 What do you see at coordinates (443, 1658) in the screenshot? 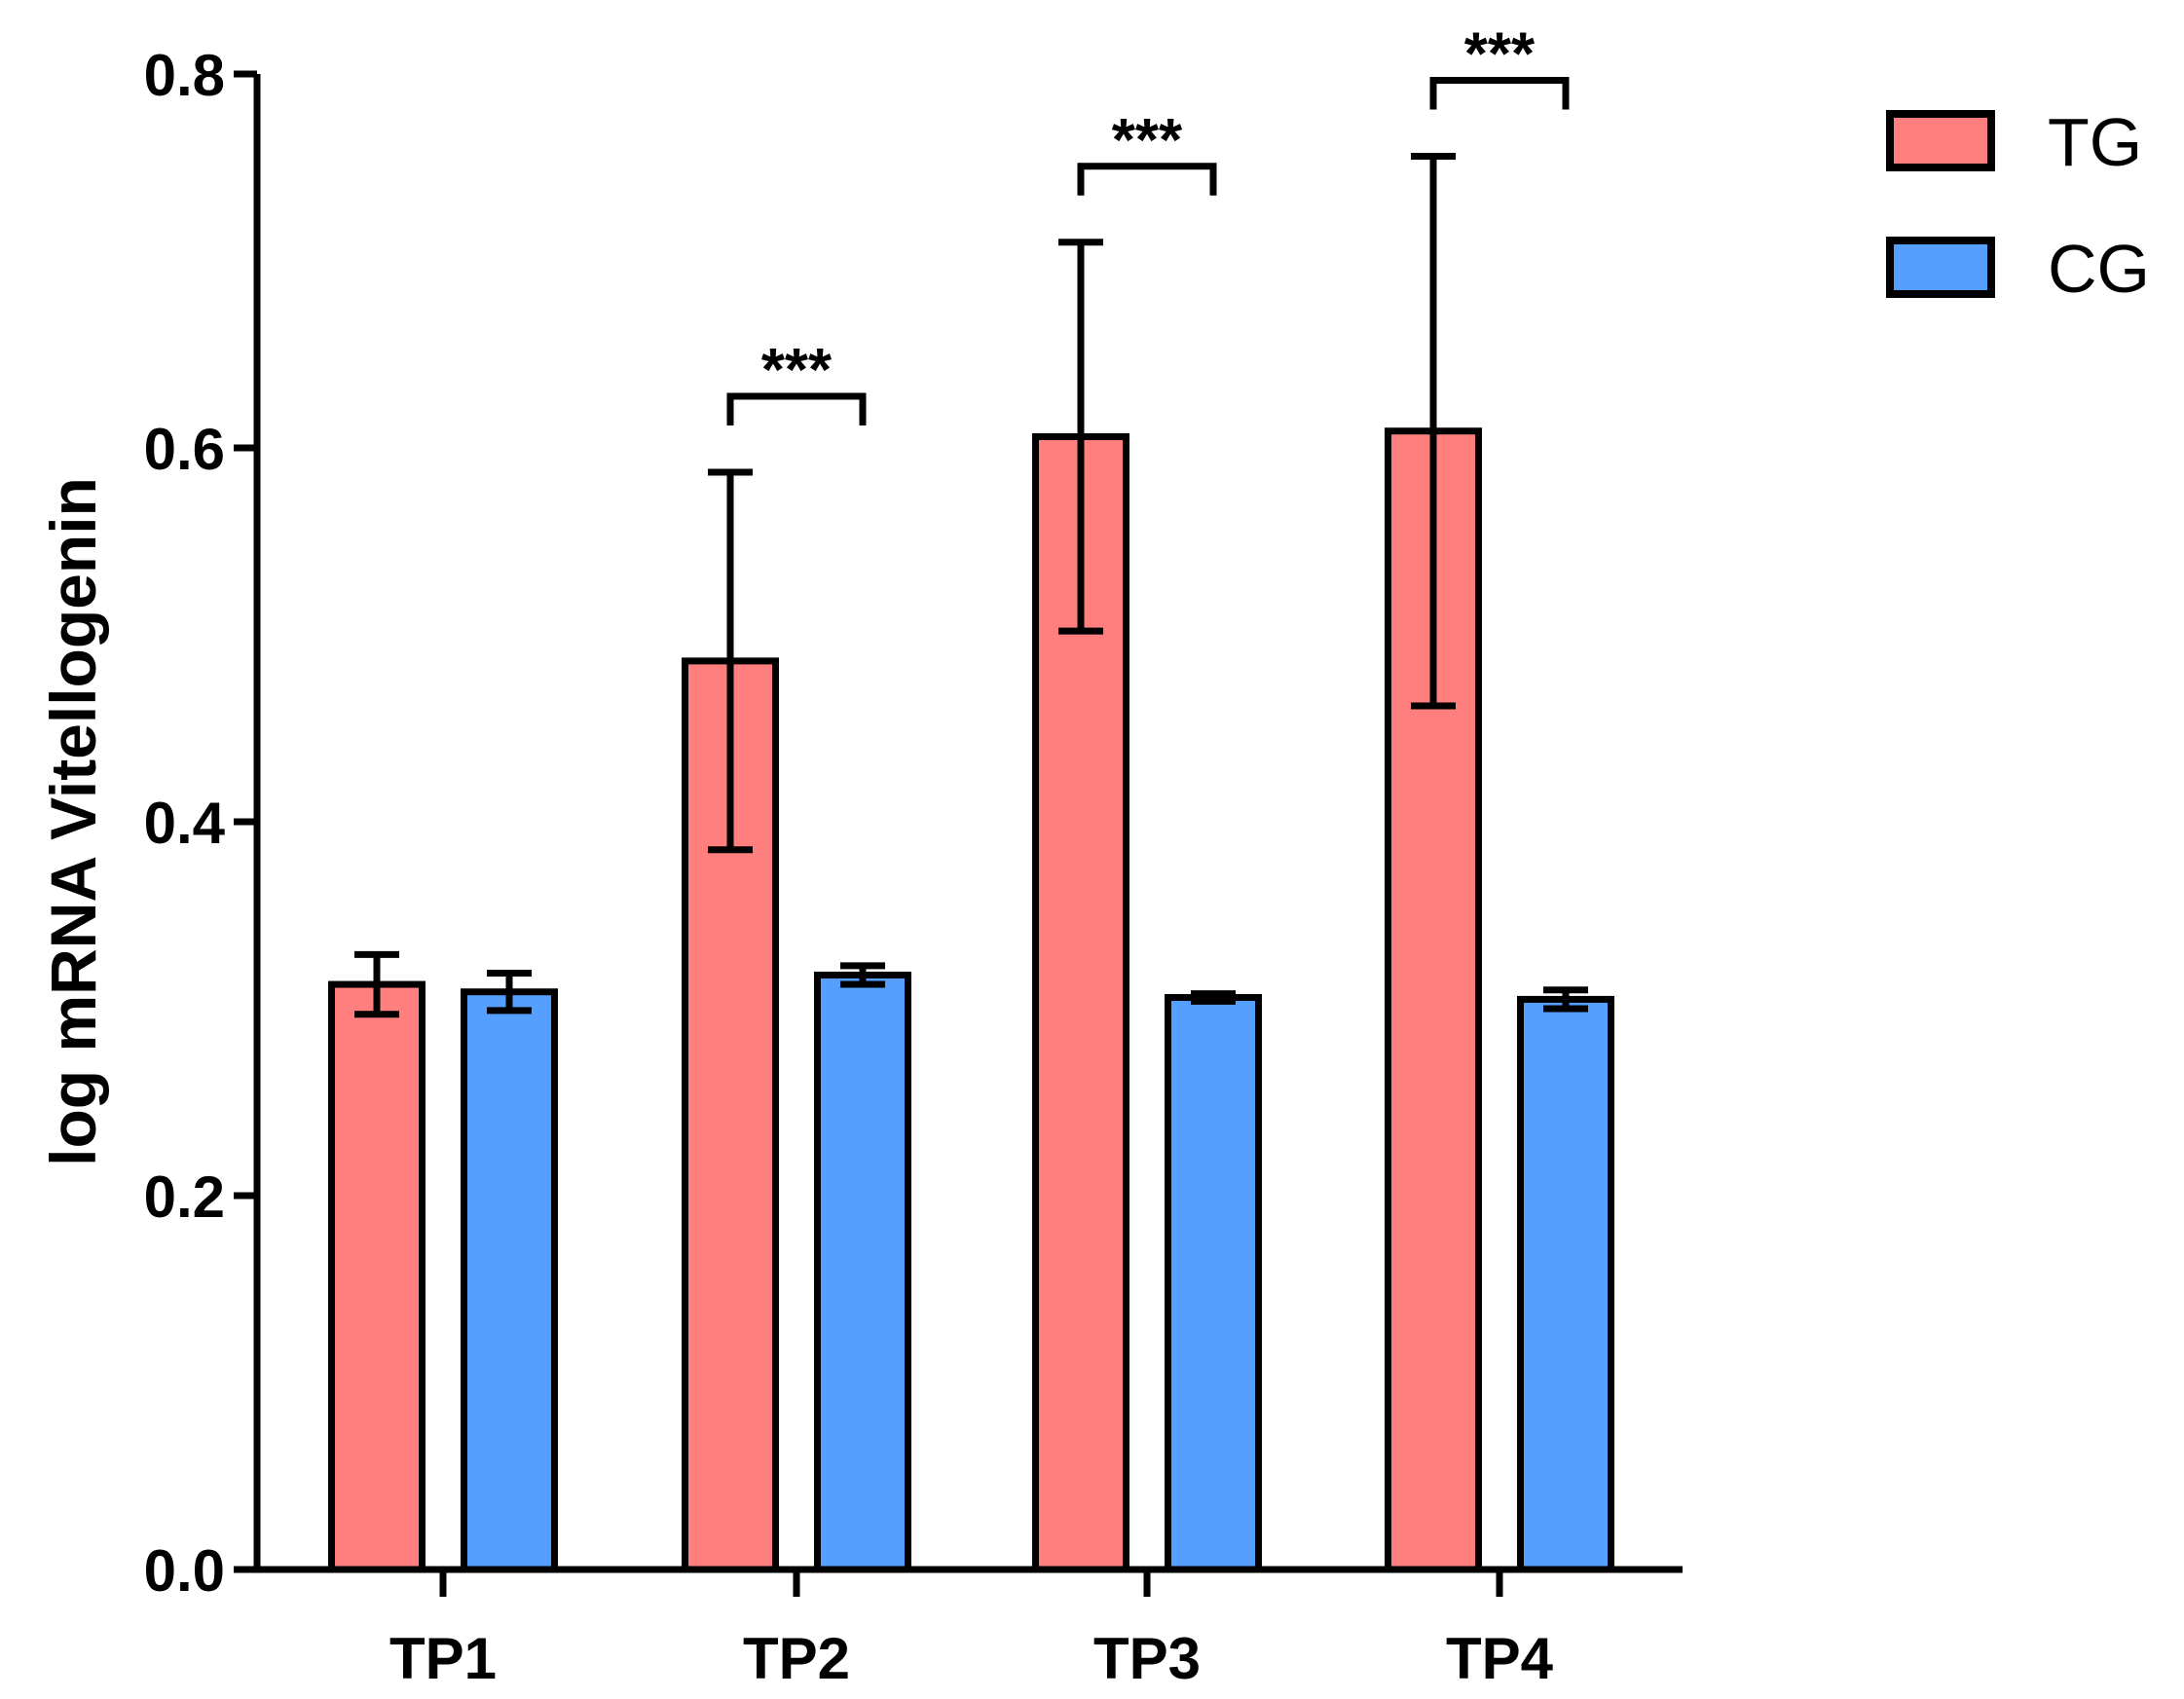
I see `x-tick-label-tp1: TP1` at bounding box center [443, 1658].